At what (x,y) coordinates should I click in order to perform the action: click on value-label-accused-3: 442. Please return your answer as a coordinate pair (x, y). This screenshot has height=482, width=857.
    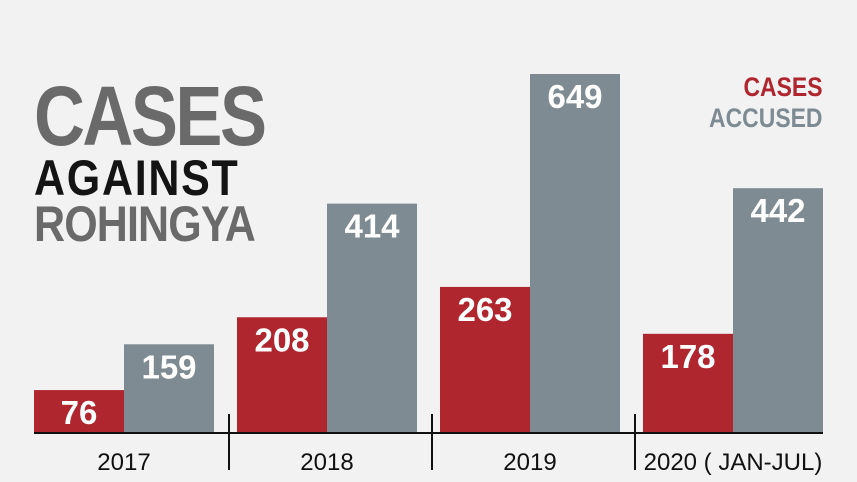
    Looking at the image, I should click on (777, 210).